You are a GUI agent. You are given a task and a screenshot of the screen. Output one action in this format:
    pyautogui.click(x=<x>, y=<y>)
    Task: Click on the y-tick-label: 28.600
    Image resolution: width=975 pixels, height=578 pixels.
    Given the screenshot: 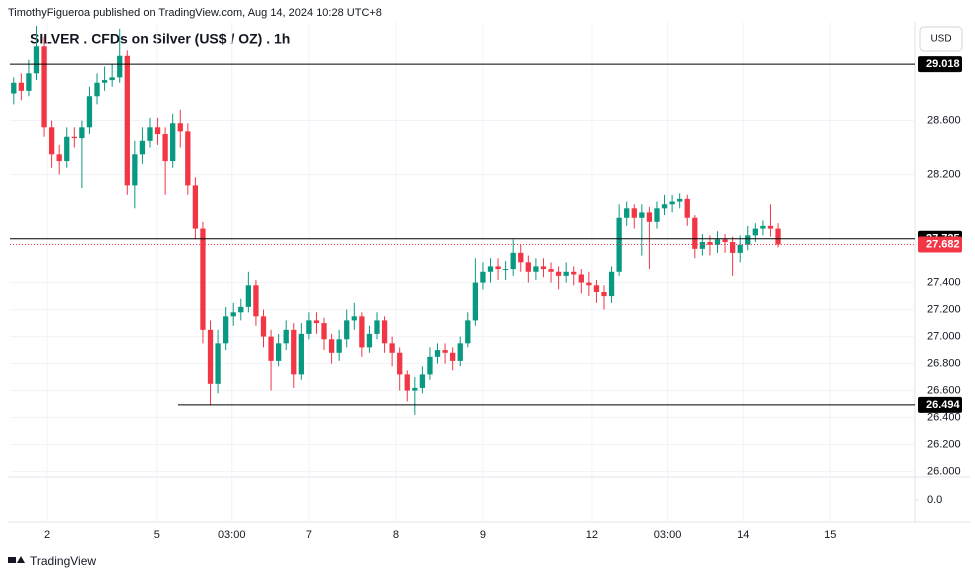 What is the action you would take?
    pyautogui.click(x=944, y=120)
    